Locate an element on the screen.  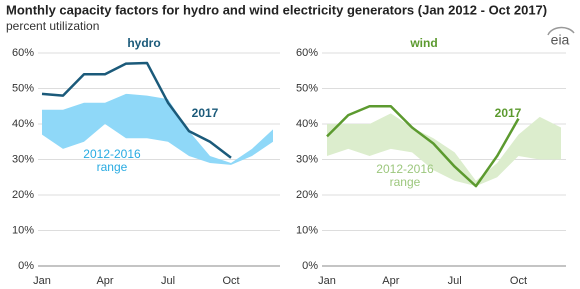
logo: eia is located at coordinates (561, 37).